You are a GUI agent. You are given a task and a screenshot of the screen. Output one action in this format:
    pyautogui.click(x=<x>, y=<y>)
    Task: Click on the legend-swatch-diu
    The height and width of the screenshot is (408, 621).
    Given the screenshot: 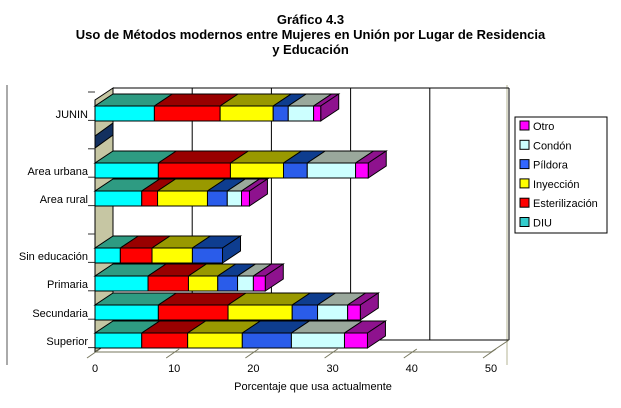 What is the action you would take?
    pyautogui.click(x=524, y=222)
    